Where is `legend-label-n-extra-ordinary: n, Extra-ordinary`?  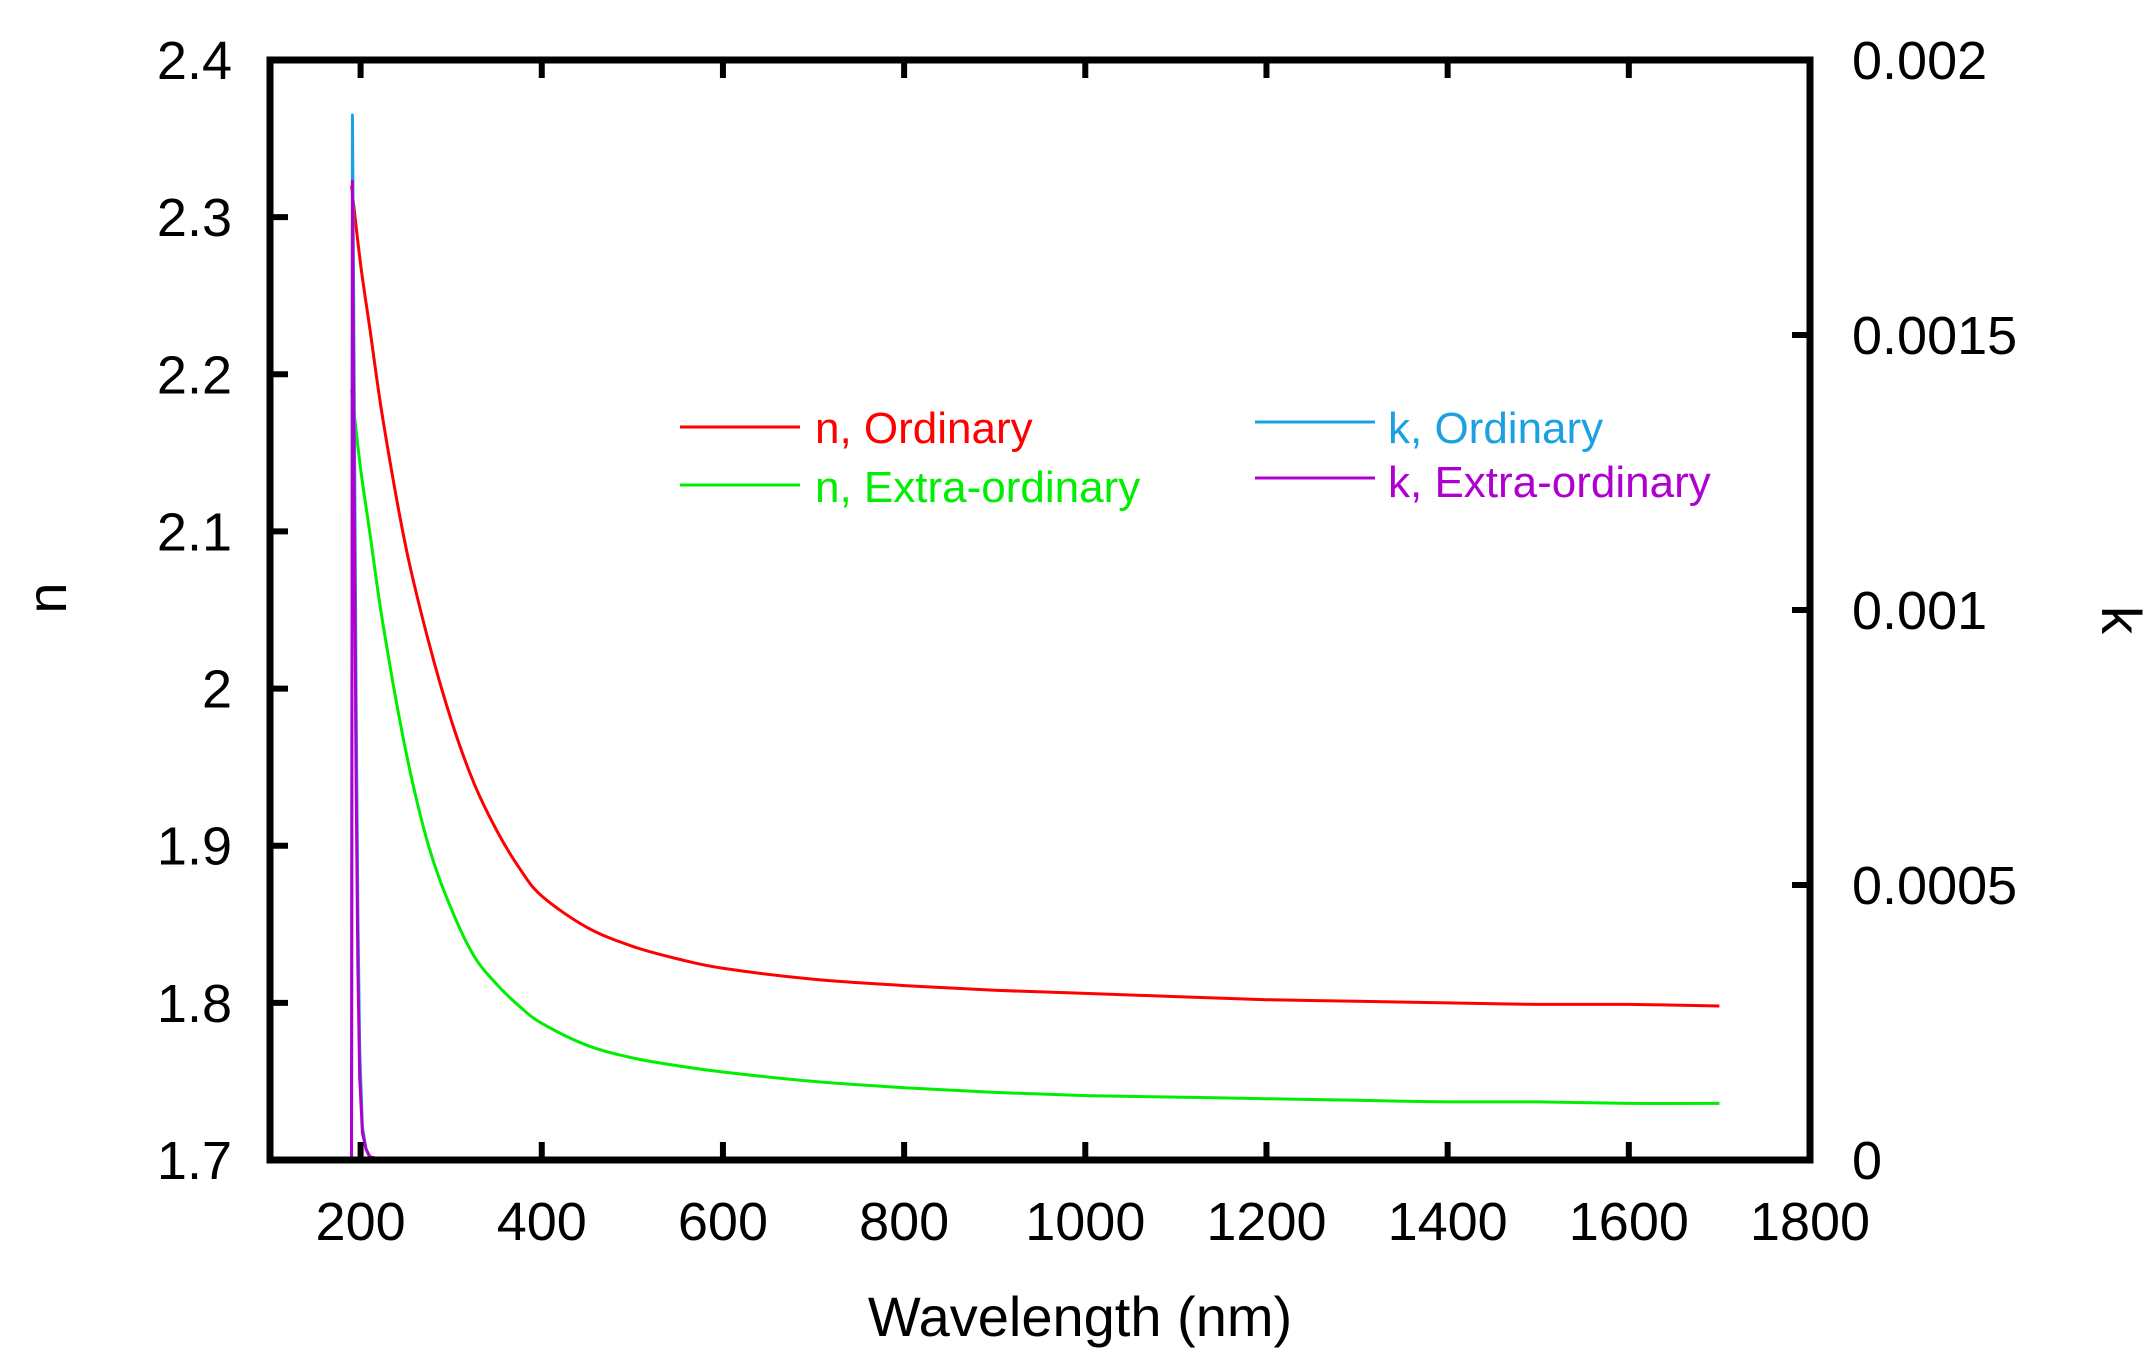
legend-label-n-extra-ordinary: n, Extra-ordinary is located at coordinates (977, 487).